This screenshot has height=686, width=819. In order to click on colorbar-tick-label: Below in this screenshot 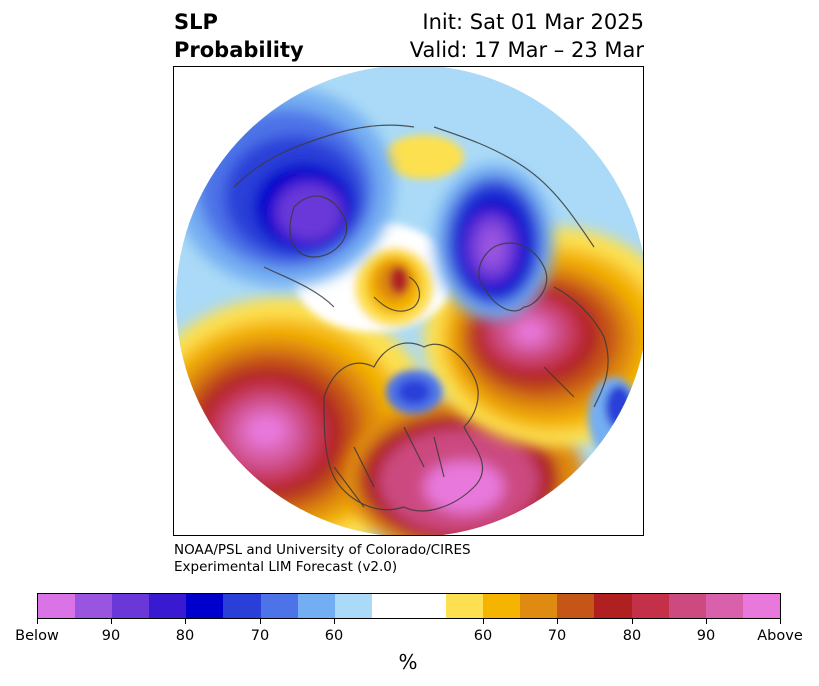, I will do `click(37, 636)`.